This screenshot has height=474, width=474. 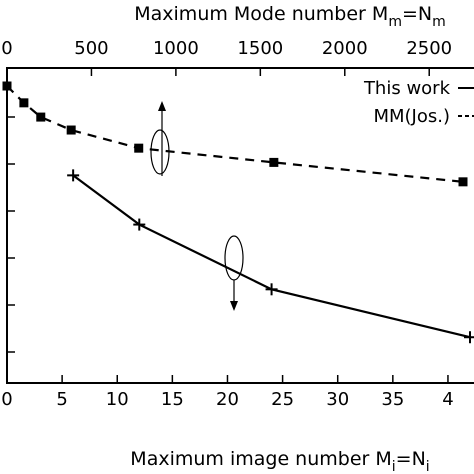 I want to click on annotation-up-ellipse, so click(x=160, y=152).